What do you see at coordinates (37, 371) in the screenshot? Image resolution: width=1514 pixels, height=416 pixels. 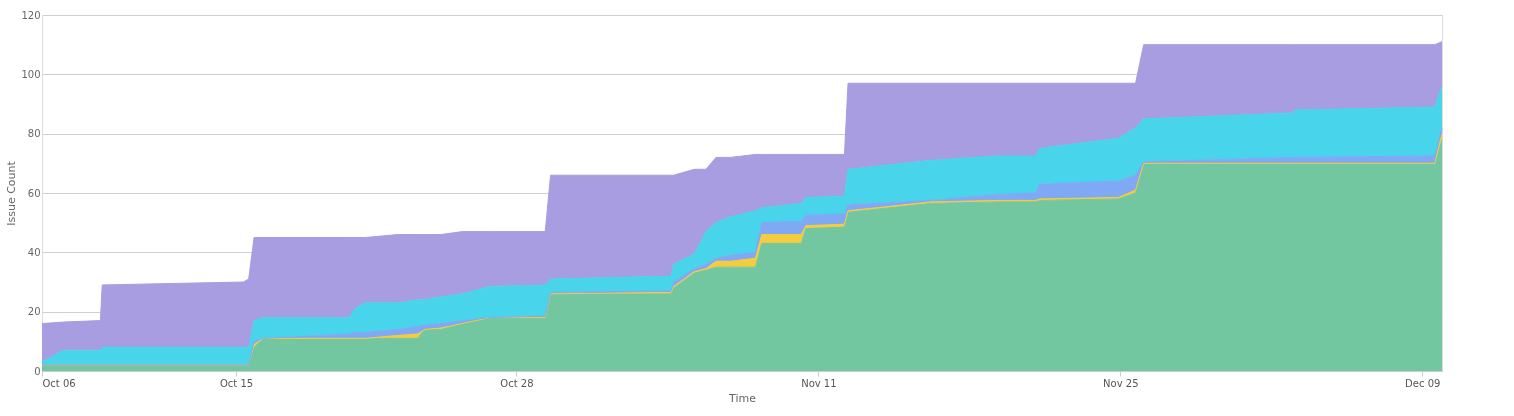 I see `y-tick-label: 0` at bounding box center [37, 371].